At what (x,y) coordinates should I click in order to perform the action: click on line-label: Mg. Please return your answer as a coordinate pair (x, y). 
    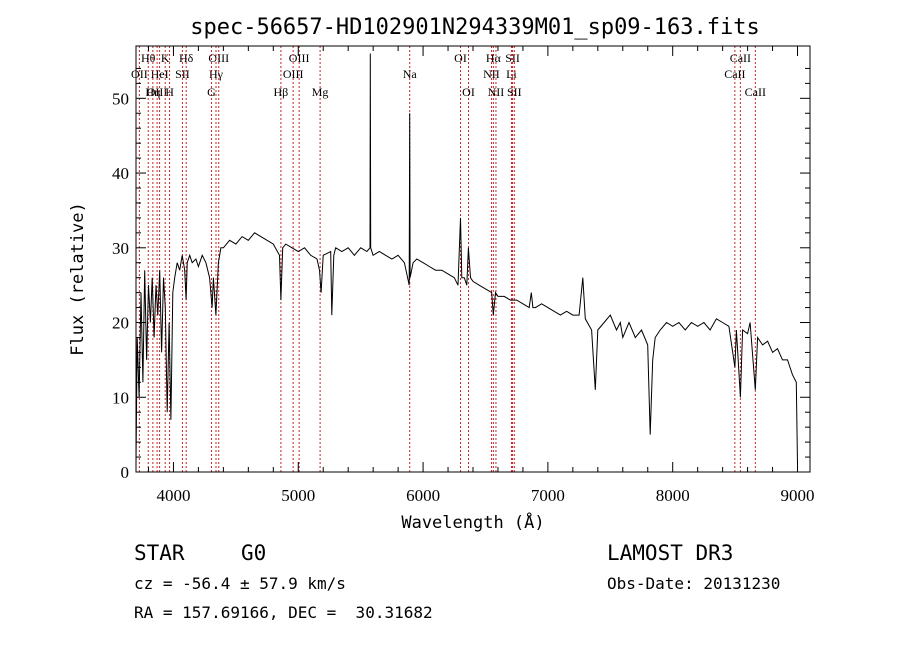
    Looking at the image, I should click on (320, 92).